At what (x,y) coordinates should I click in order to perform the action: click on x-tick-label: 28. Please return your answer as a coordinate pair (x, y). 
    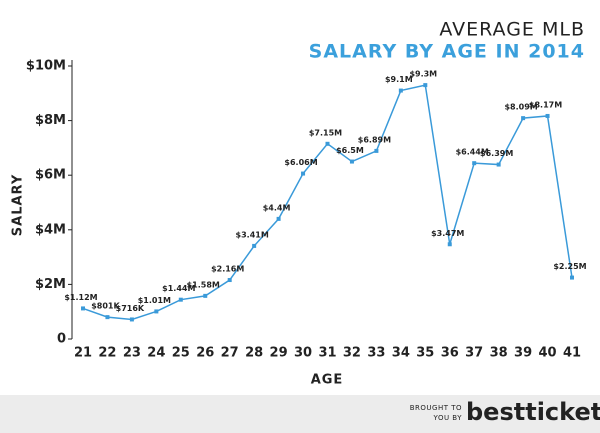
    Looking at the image, I should click on (254, 353).